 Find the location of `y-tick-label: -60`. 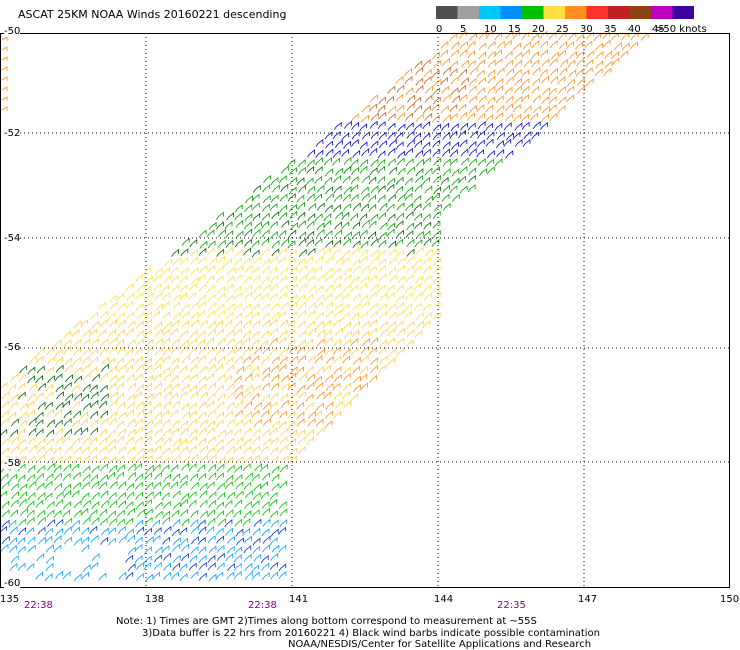

y-tick-label: -60 is located at coordinates (12, 583).